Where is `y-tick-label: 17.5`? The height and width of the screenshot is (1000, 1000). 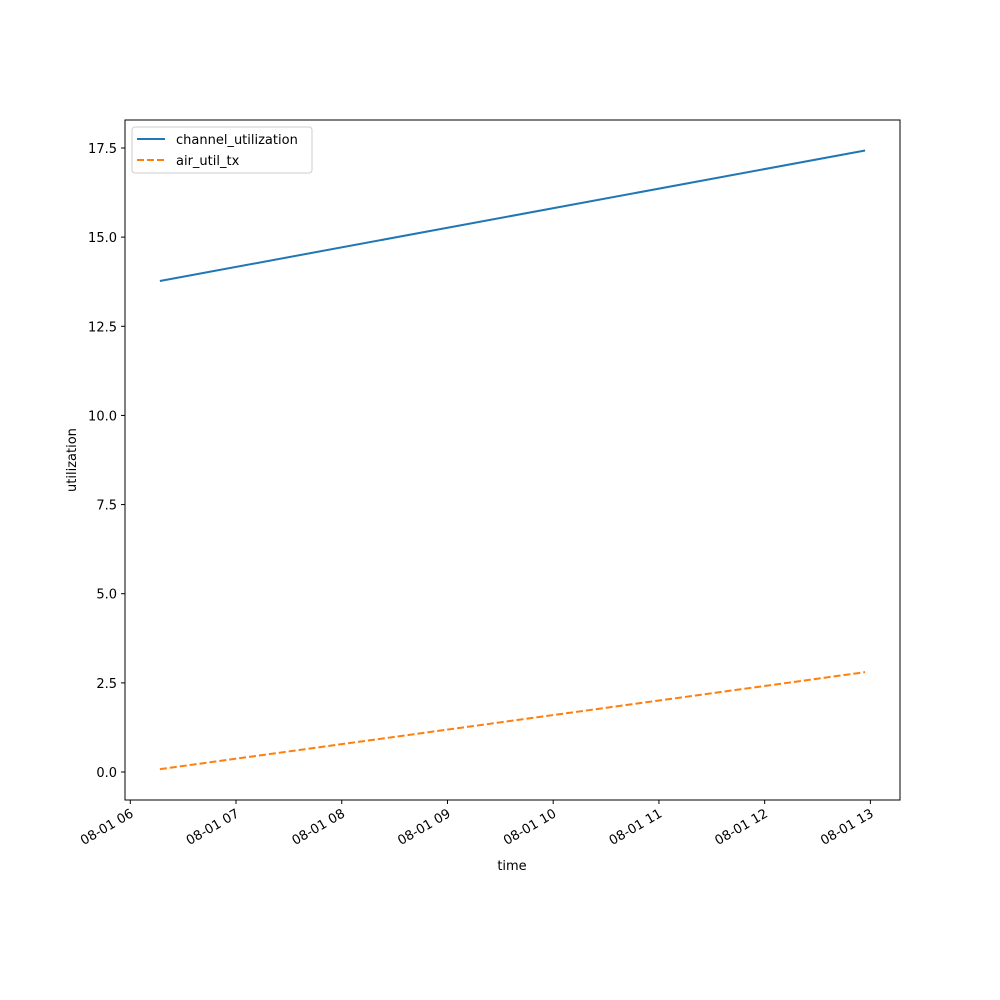 y-tick-label: 17.5 is located at coordinates (102, 149).